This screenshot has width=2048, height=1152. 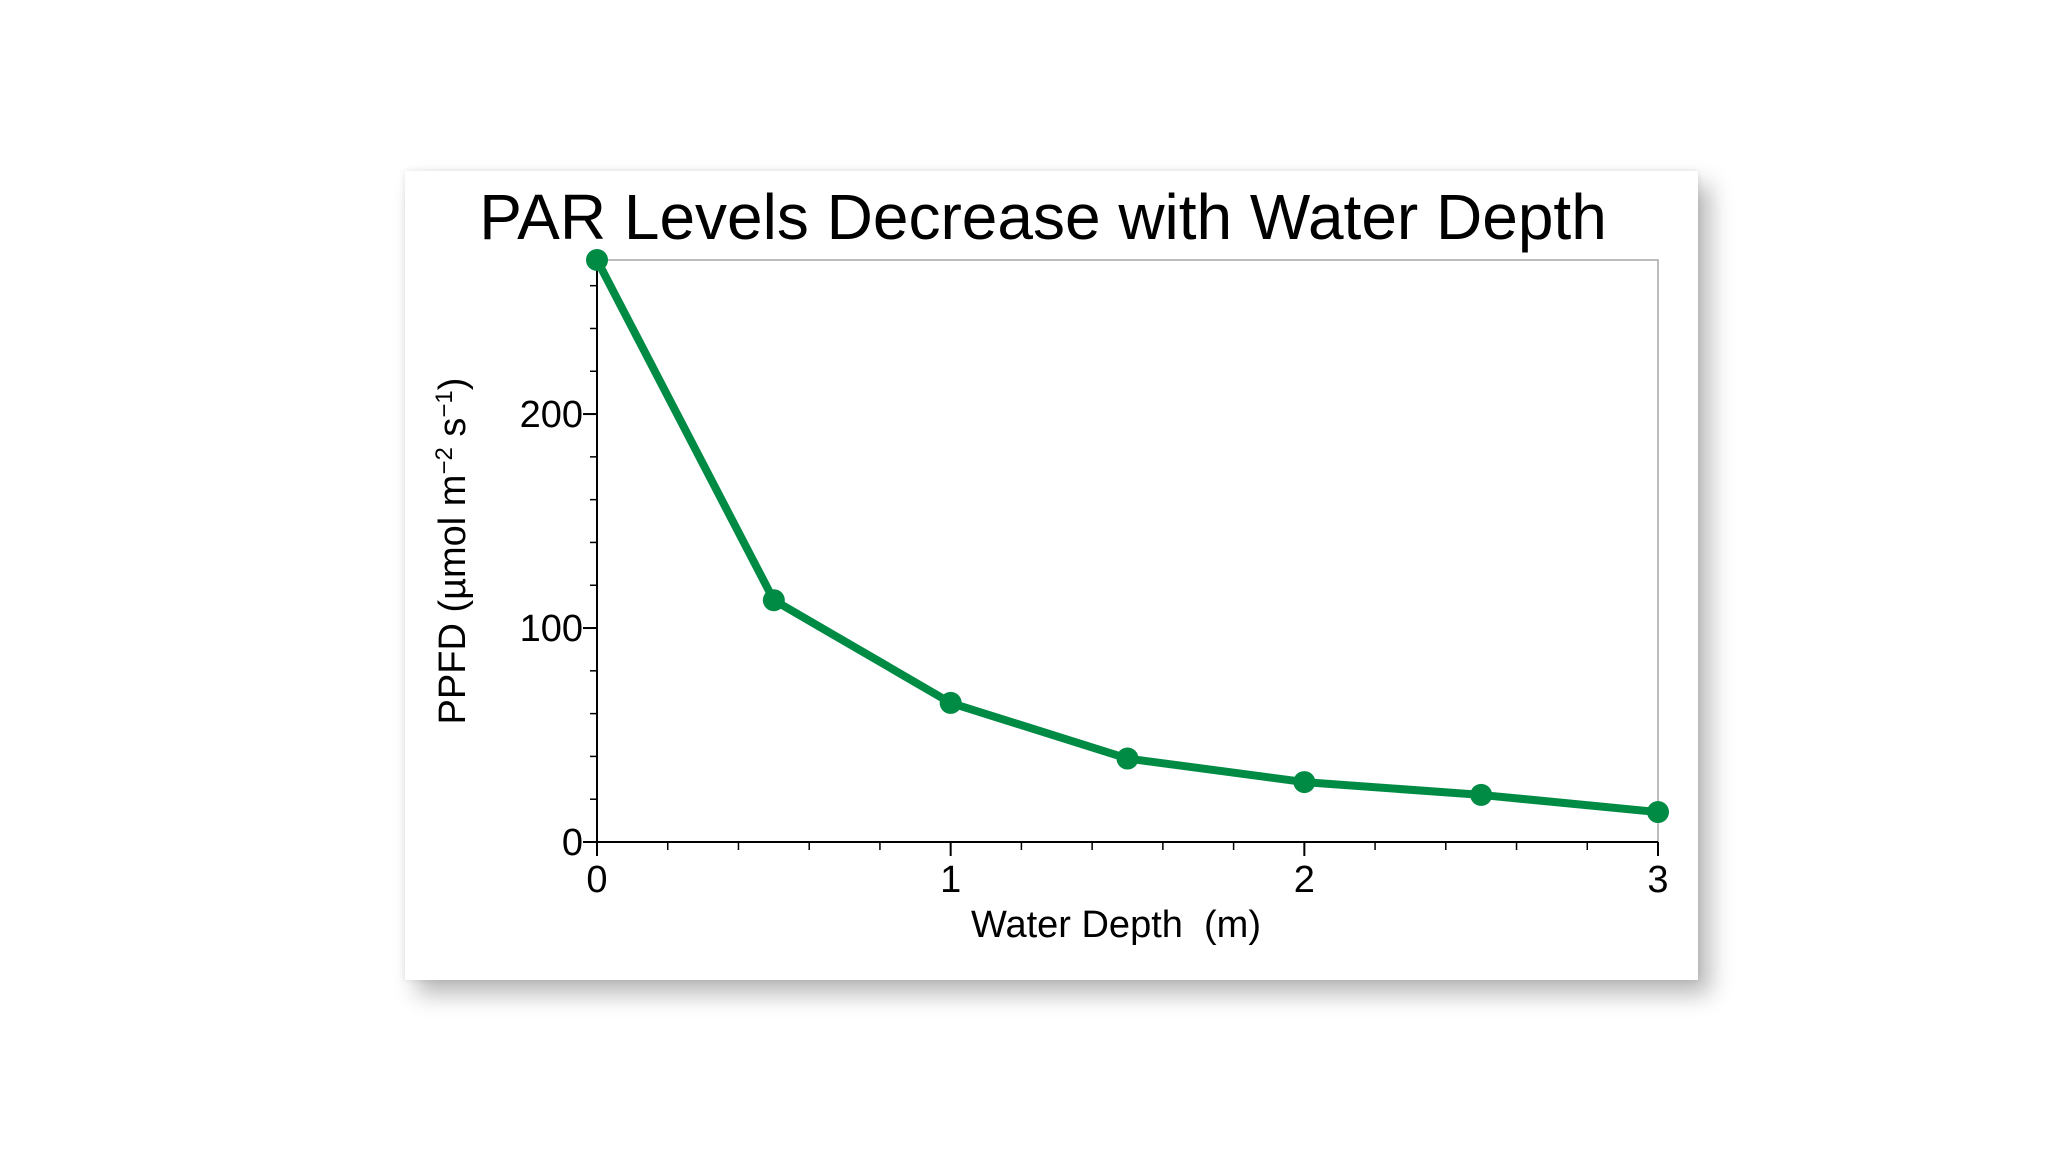 What do you see at coordinates (453, 384) in the screenshot?
I see `y-axis-title-end: )` at bounding box center [453, 384].